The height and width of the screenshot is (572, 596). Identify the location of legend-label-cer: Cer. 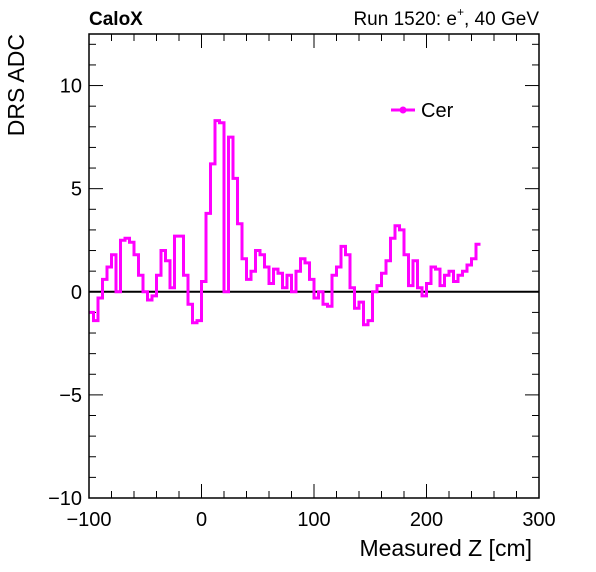
(437, 111).